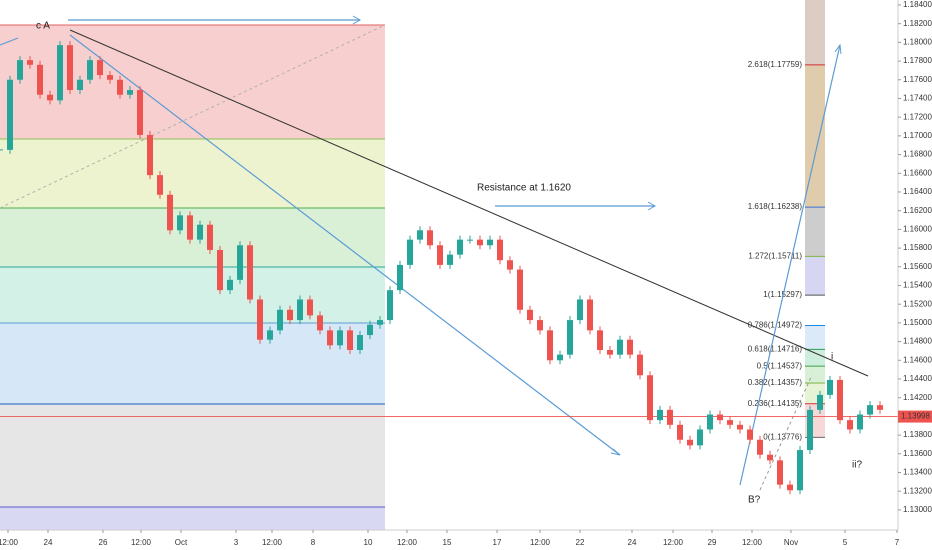 Image resolution: width=932 pixels, height=550 pixels. Describe the element at coordinates (917, 434) in the screenshot. I see `y-tick-label: 1.13800` at that location.